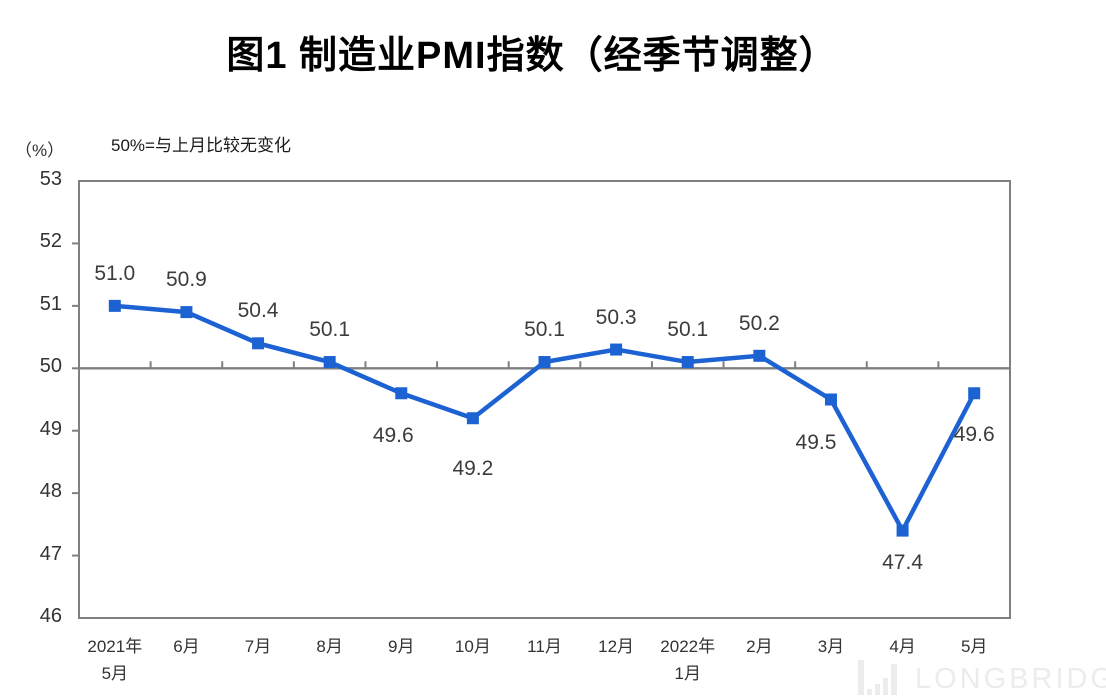  I want to click on x-category-label: 7月, so click(258, 646).